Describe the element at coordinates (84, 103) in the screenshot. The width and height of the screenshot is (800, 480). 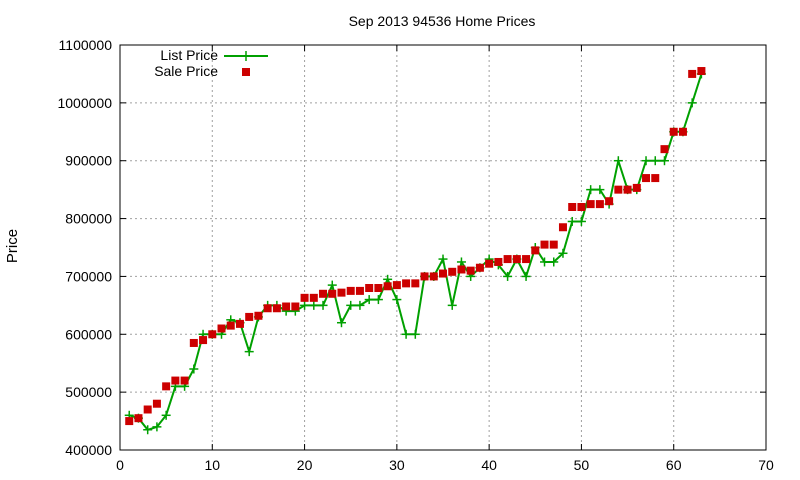
I see `y-tick-label: 1000000` at that location.